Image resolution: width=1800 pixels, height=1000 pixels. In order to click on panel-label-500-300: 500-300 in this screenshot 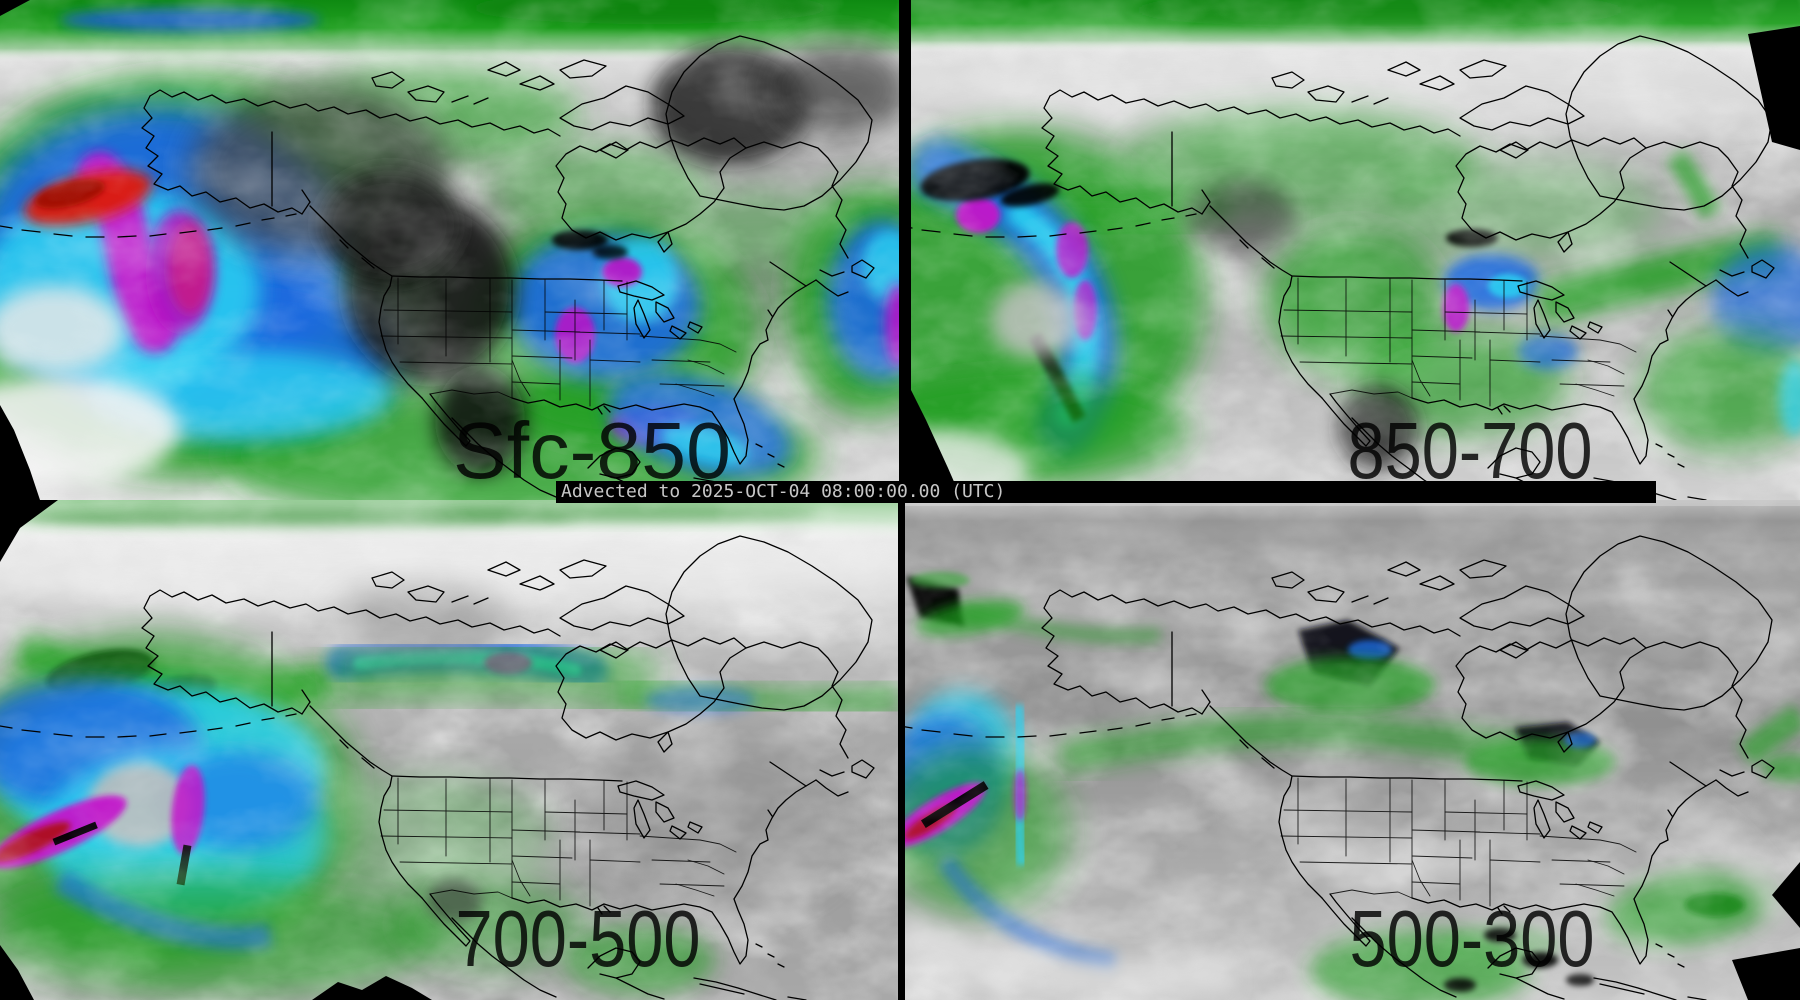, I will do `click(1472, 938)`.